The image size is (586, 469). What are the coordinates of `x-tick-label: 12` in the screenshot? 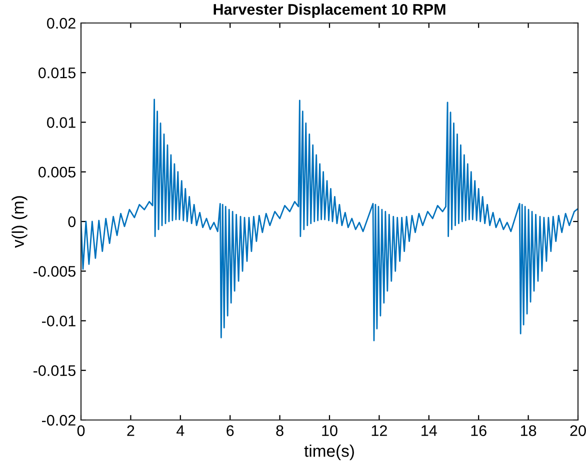 It's located at (379, 430).